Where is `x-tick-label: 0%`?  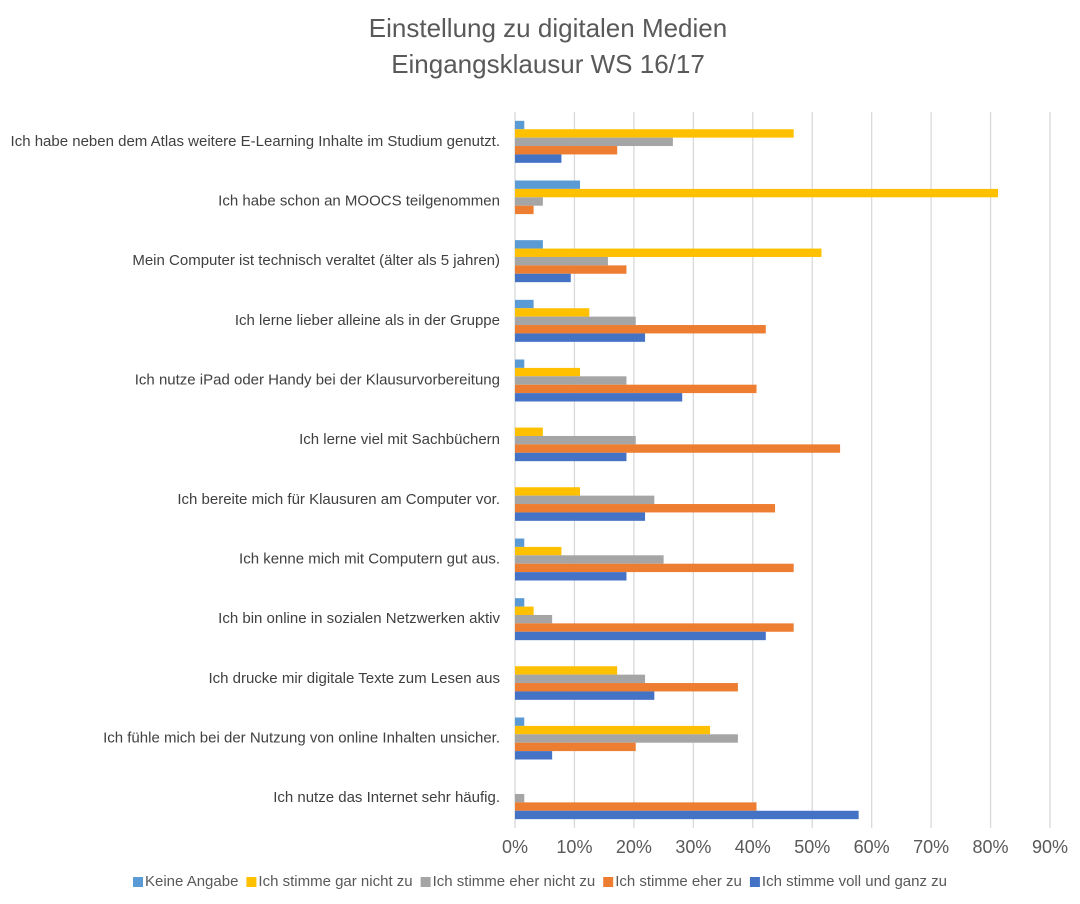
x-tick-label: 0% is located at coordinates (515, 847).